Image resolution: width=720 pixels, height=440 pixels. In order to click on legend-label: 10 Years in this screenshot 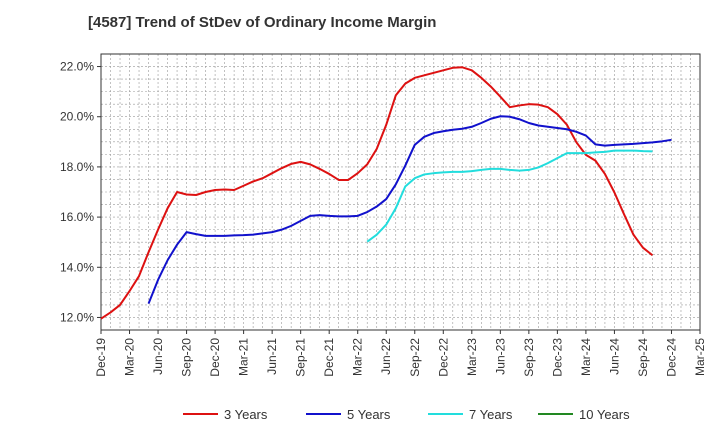, I will do `click(604, 414)`.